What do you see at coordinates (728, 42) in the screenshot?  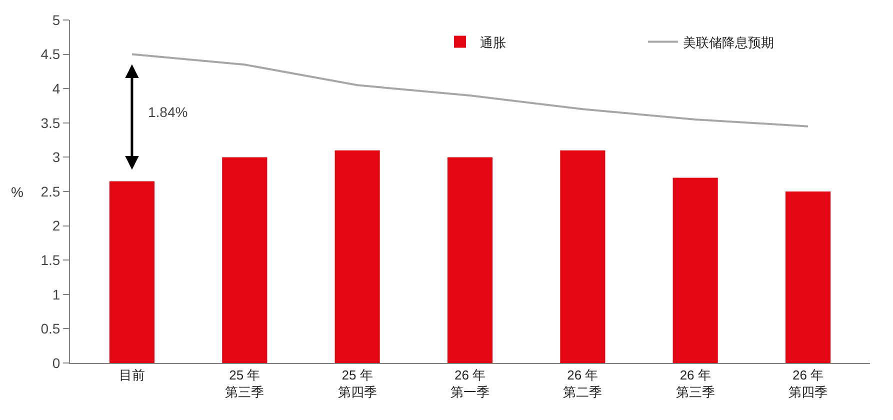 I see `legend-label: 美联储降息预期` at bounding box center [728, 42].